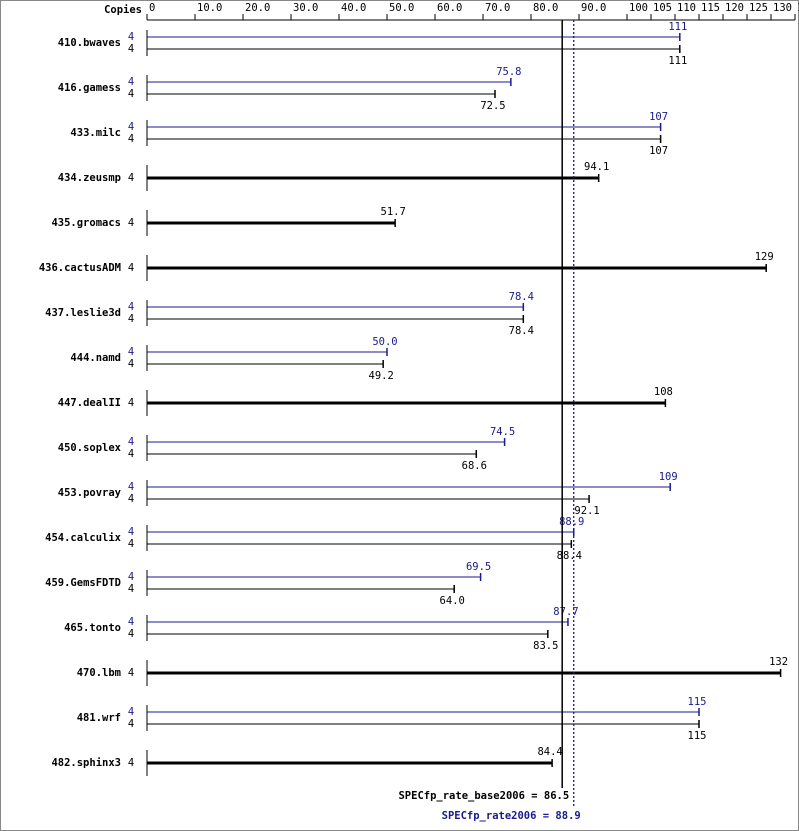 This screenshot has height=831, width=799. Describe the element at coordinates (90, 493) in the screenshot. I see `benchmark-label: 453.povray` at that location.